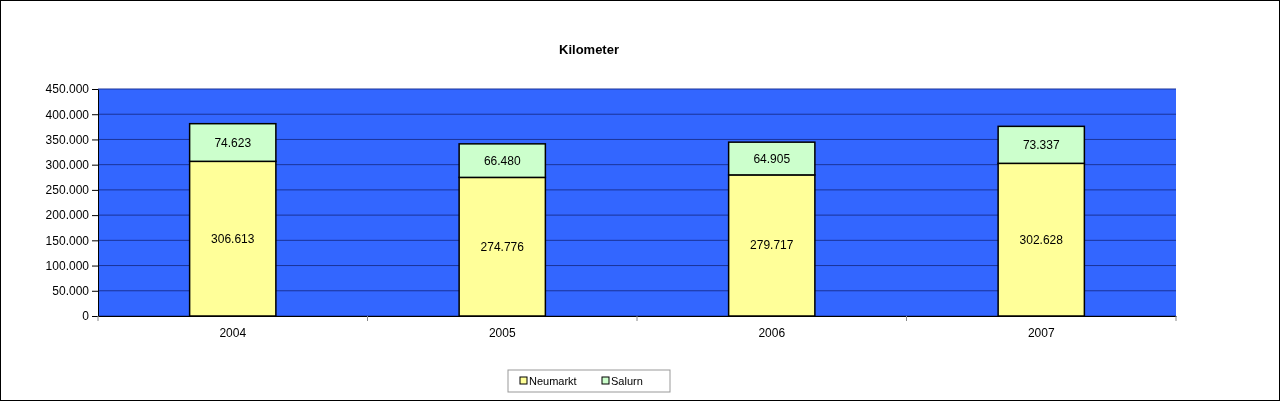  I want to click on y-tick-label: 100.000, so click(67, 265).